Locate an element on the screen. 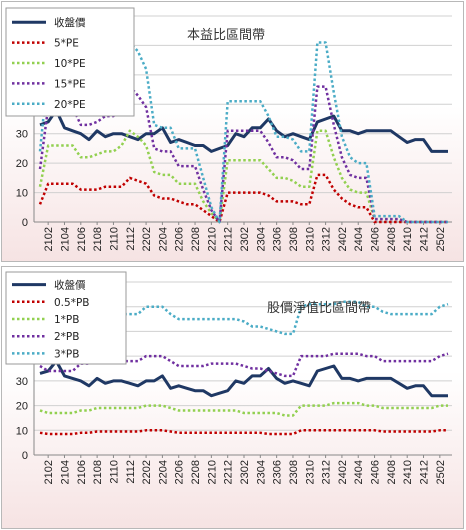 This screenshot has height=530, width=466. pe-x-tick-label: 2412 is located at coordinates (425, 239).